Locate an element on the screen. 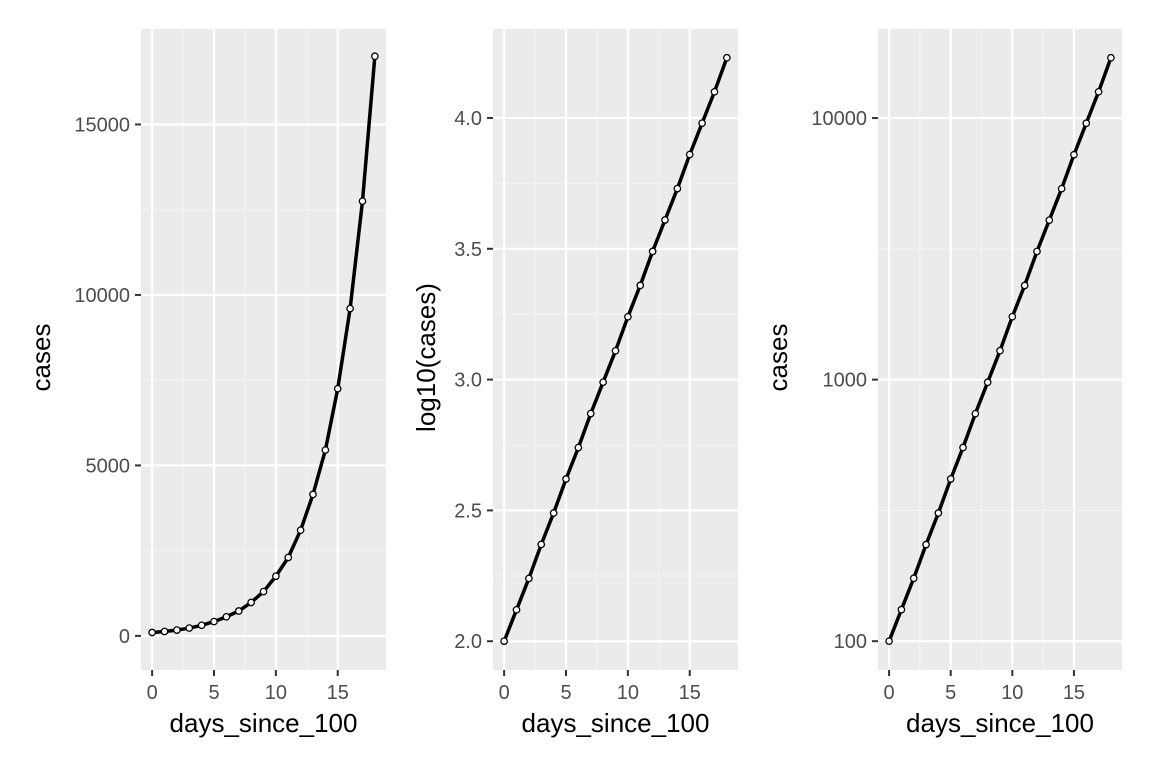  y-tick-label: 2.5 is located at coordinates (468, 511).